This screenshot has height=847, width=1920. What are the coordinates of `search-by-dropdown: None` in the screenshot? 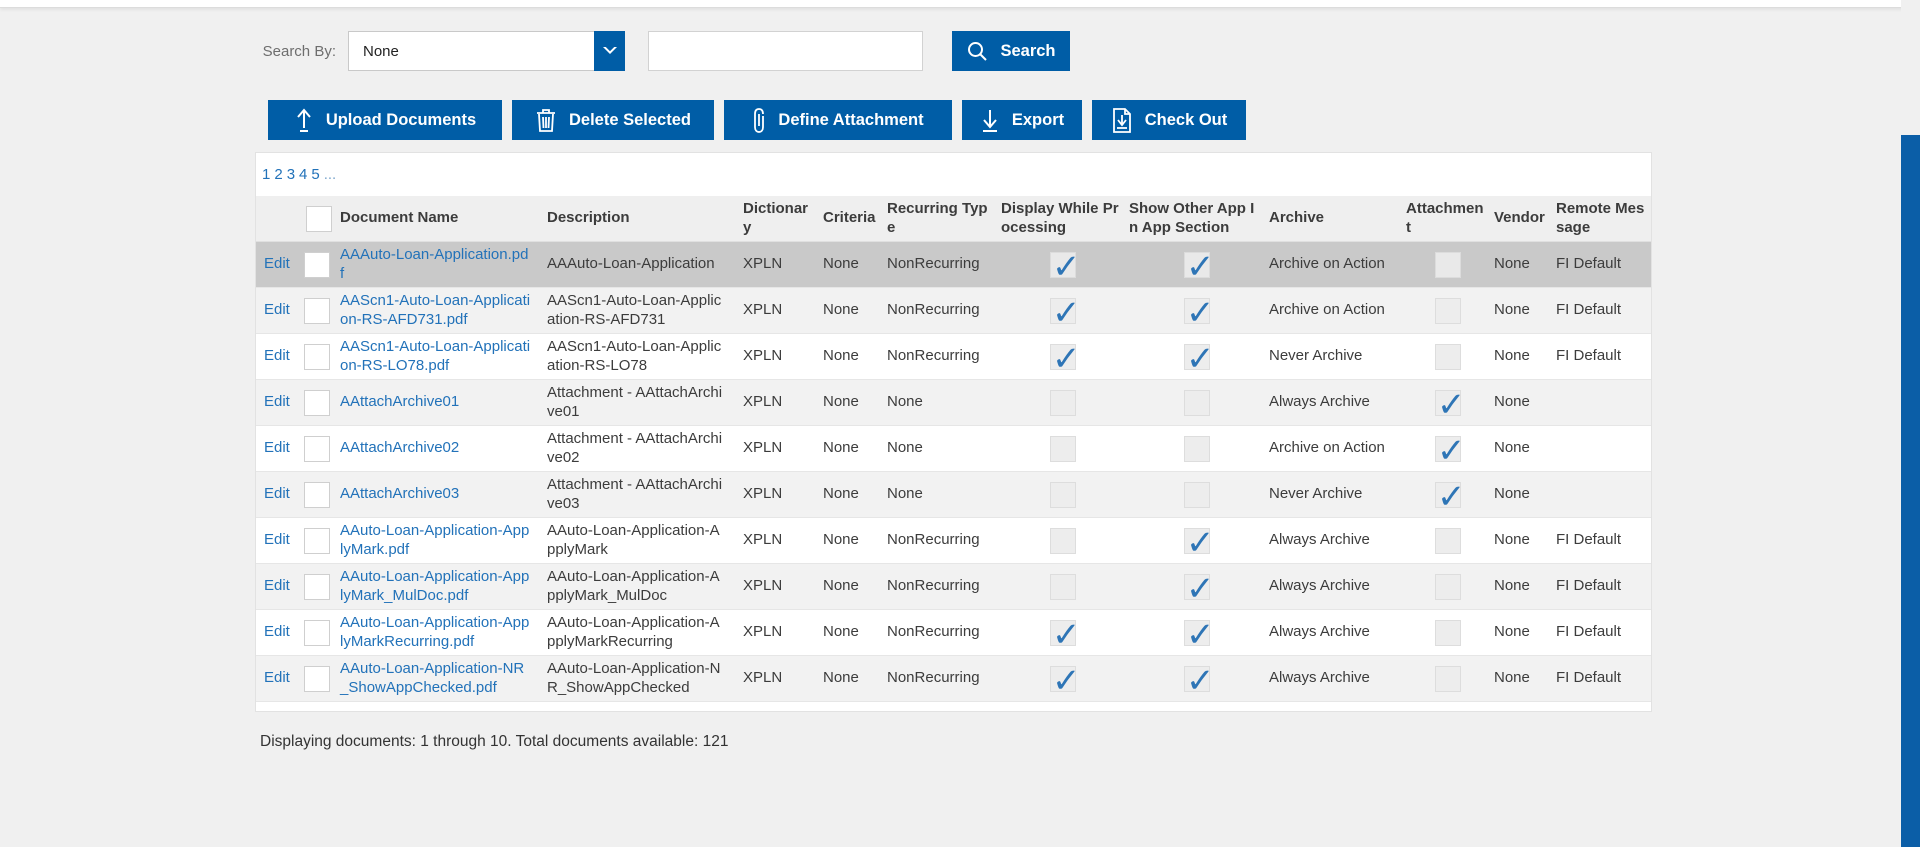 It's located at (486, 51).